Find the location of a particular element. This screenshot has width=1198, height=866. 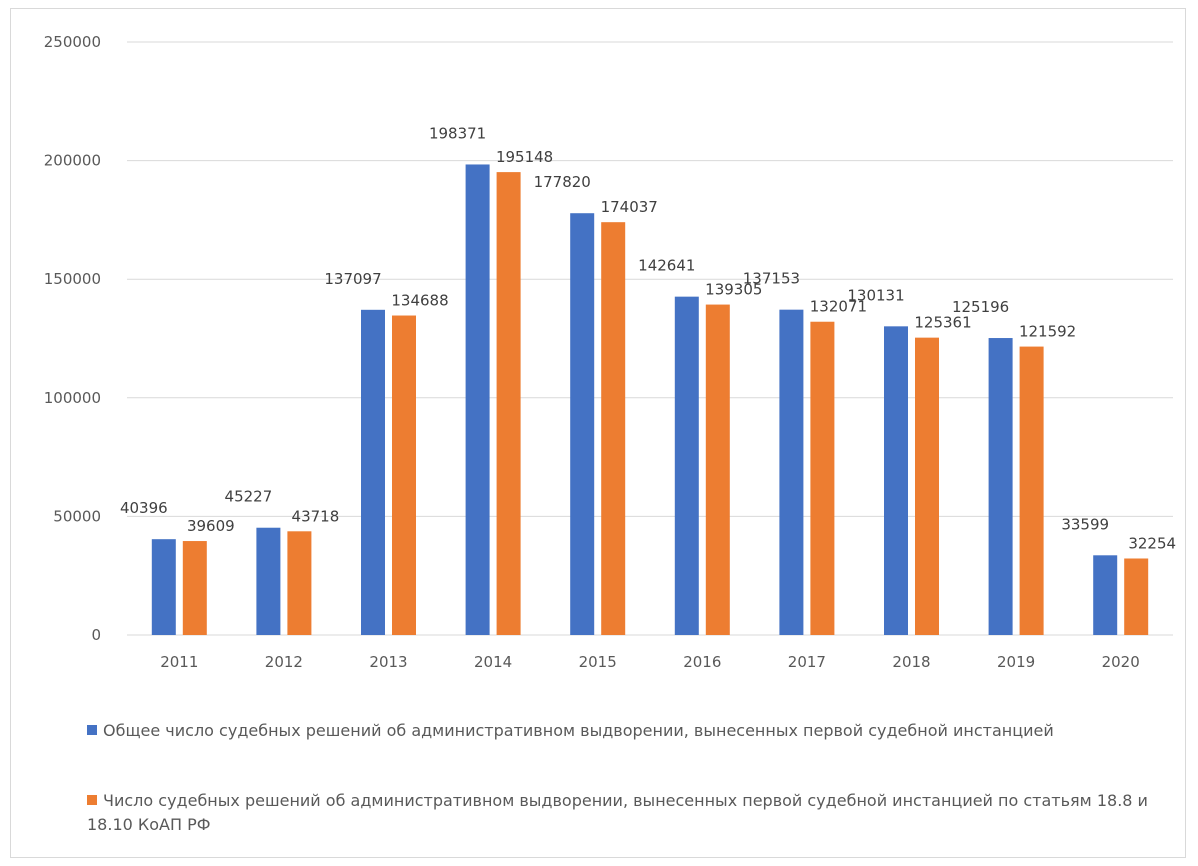

data-label-series-1: 195148 is located at coordinates (524, 157).